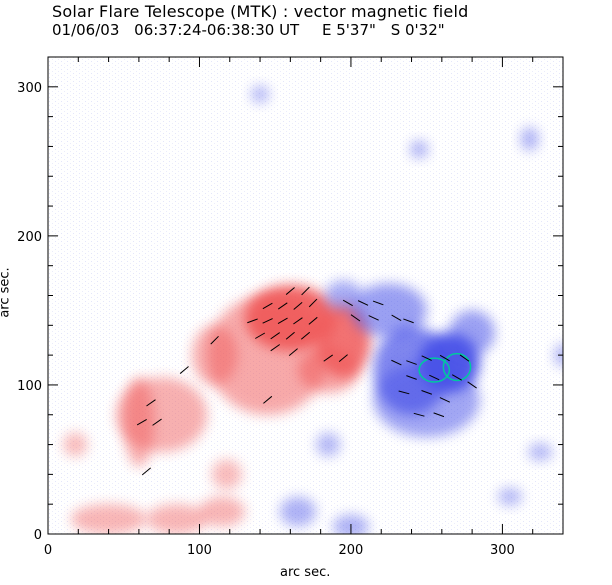 Image resolution: width=612 pixels, height=585 pixels. What do you see at coordinates (38, 535) in the screenshot?
I see `y-tick-label: 0` at bounding box center [38, 535].